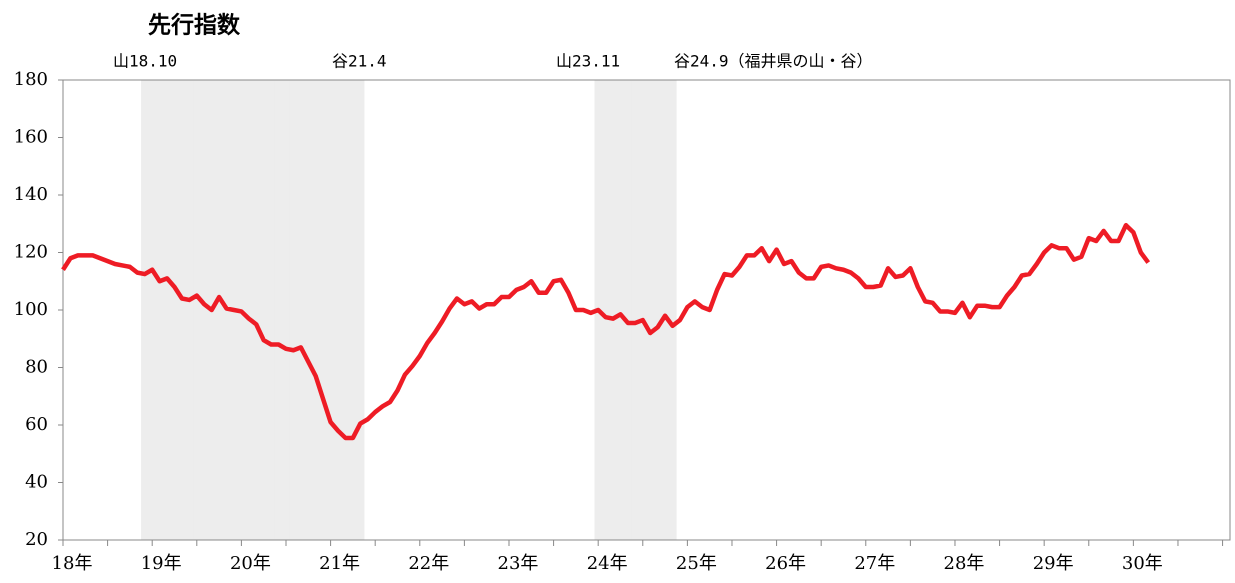  Describe the element at coordinates (161, 563) in the screenshot. I see `x-tick-label: 19年` at that location.